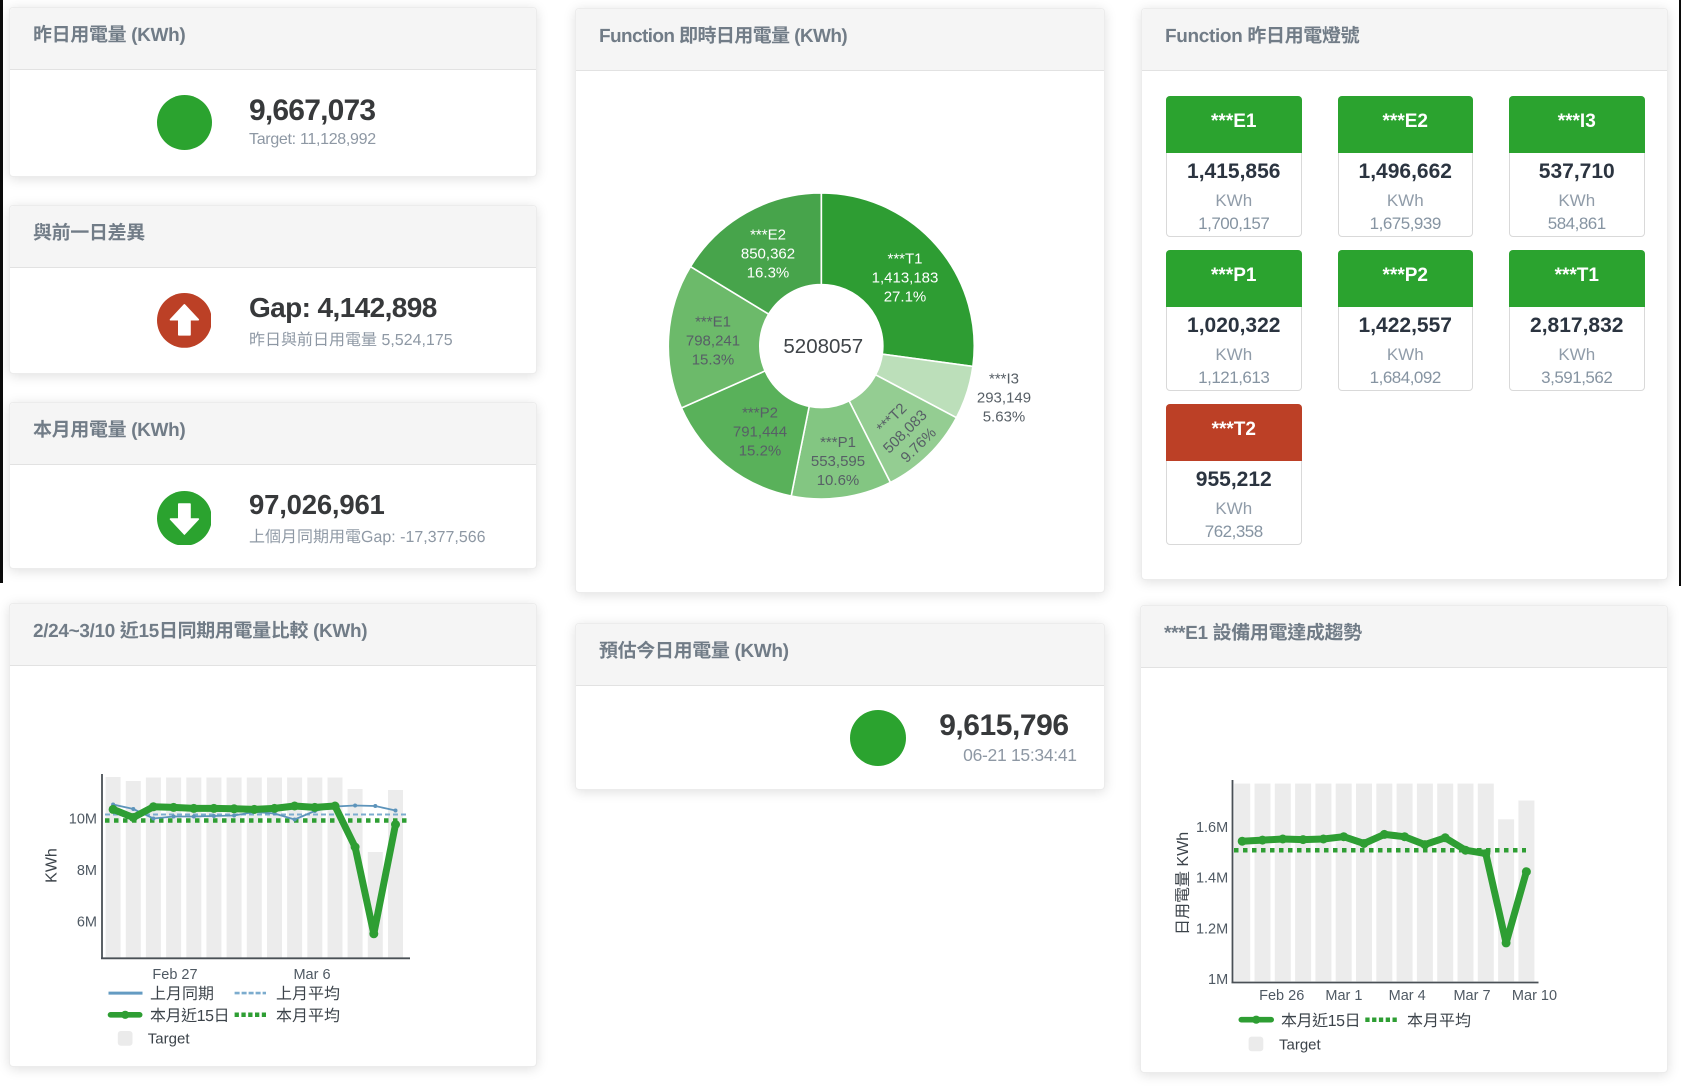 The width and height of the screenshot is (1681, 1091). Describe the element at coordinates (768, 273) in the screenshot. I see `svg-text: 16.3%` at that location.